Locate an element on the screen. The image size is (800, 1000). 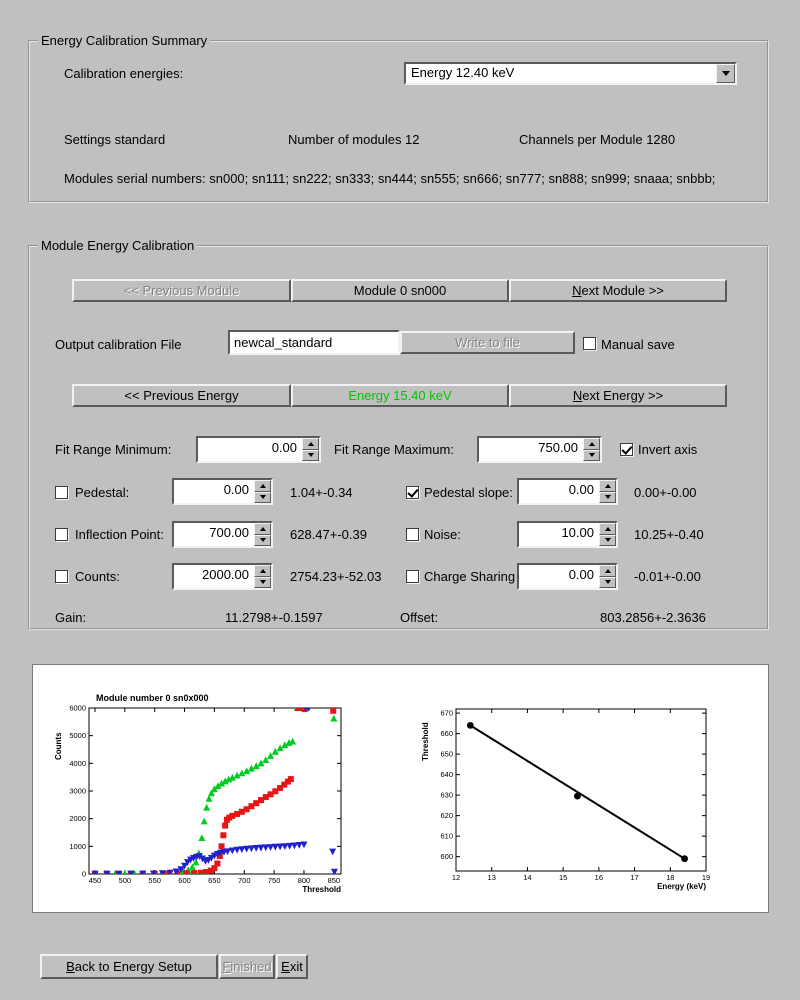
inflection-point-spinbox: 700.00 is located at coordinates (222, 534).